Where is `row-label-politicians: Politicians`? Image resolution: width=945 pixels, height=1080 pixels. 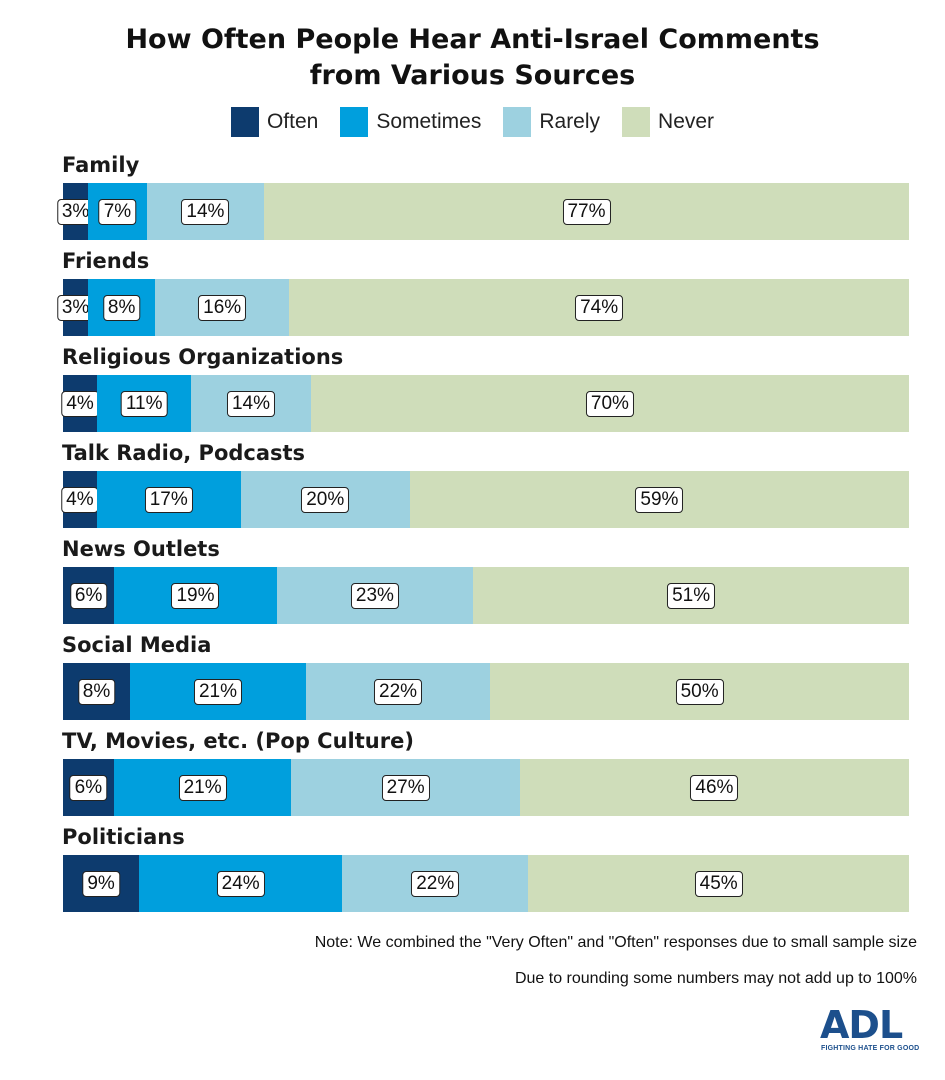 row-label-politicians: Politicians is located at coordinates (123, 837).